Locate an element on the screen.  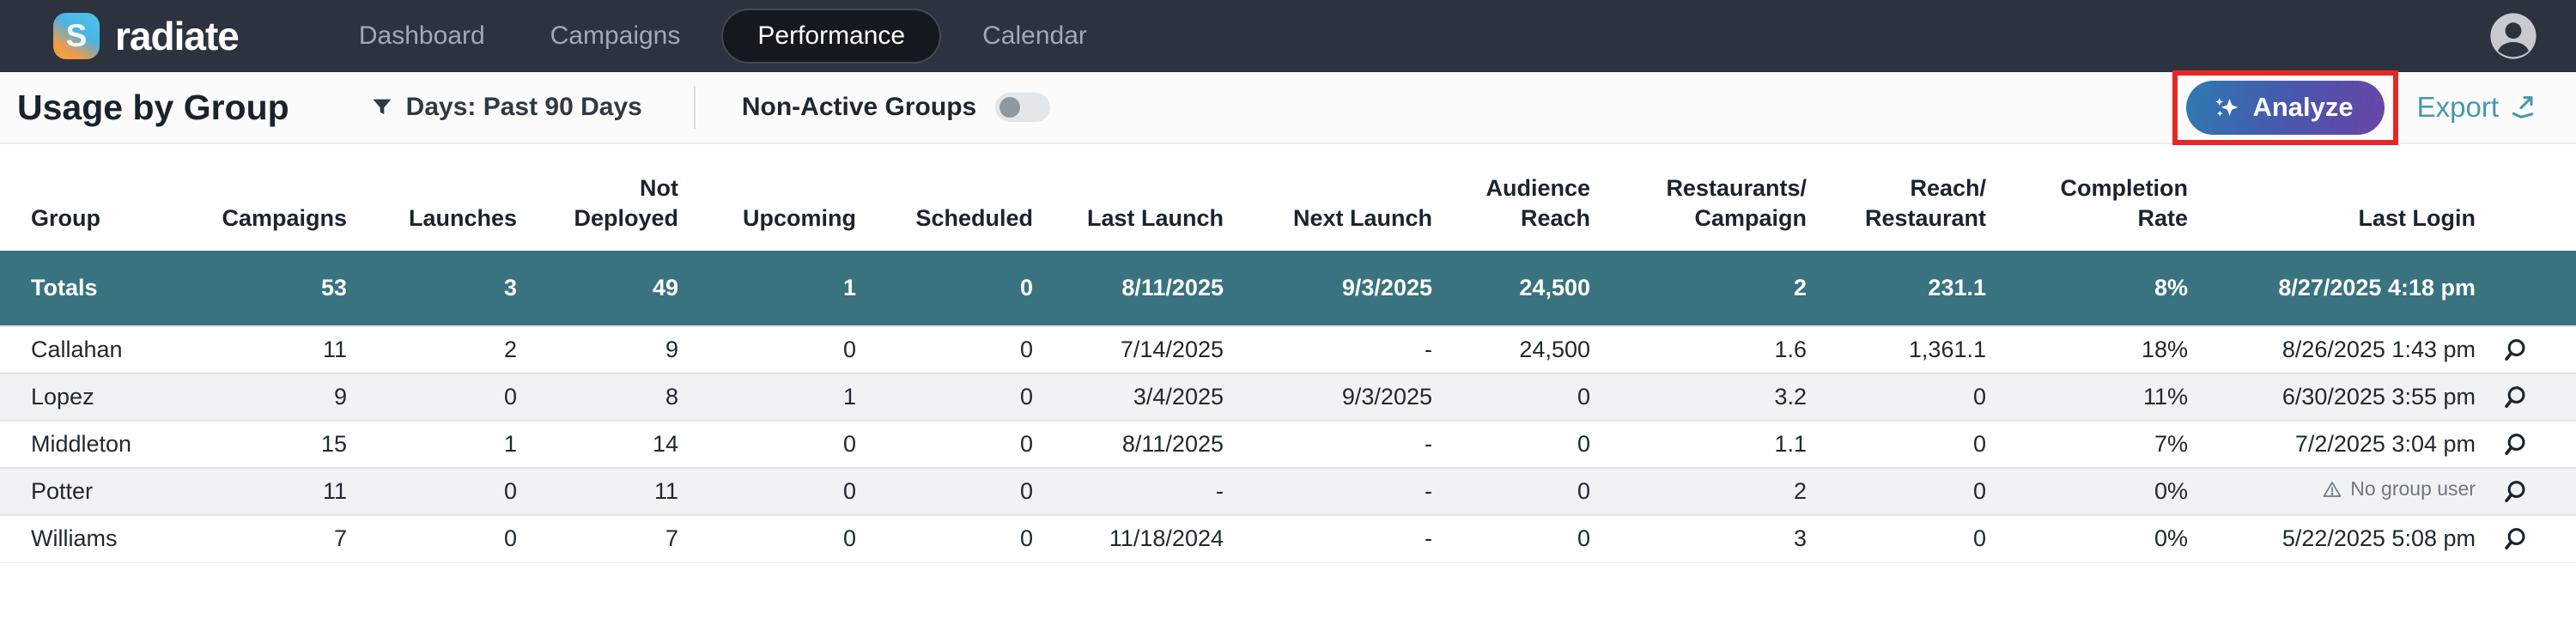
data-cell-11: 18% is located at coordinates (2164, 349).